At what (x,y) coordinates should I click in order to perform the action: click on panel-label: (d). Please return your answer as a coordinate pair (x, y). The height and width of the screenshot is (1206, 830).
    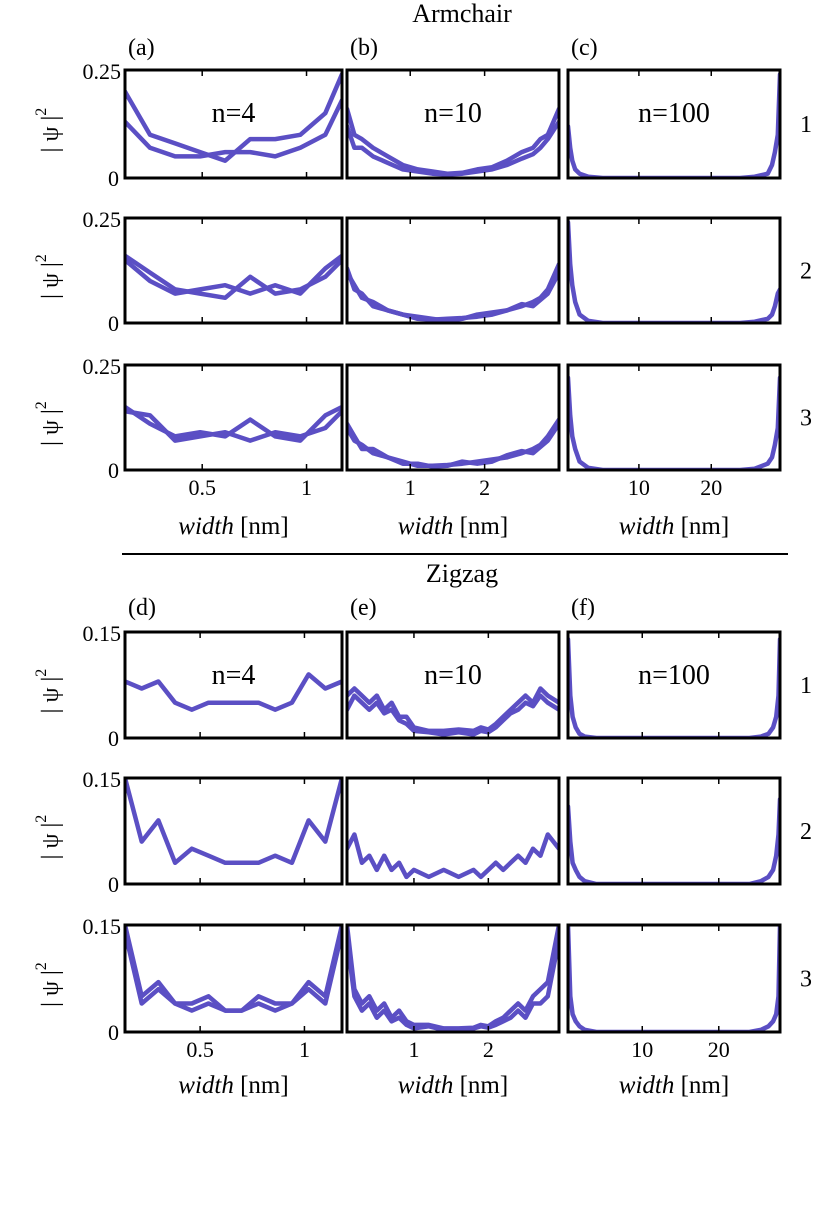
    Looking at the image, I should click on (142, 608).